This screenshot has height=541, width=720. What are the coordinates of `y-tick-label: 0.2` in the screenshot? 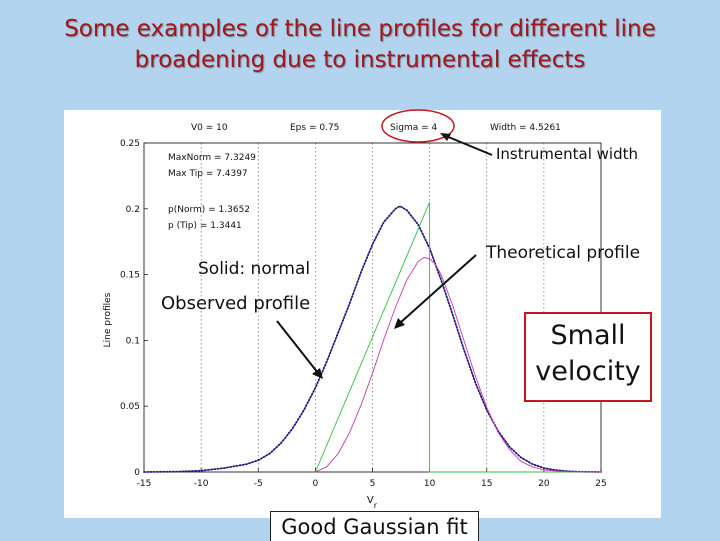 It's located at (133, 210).